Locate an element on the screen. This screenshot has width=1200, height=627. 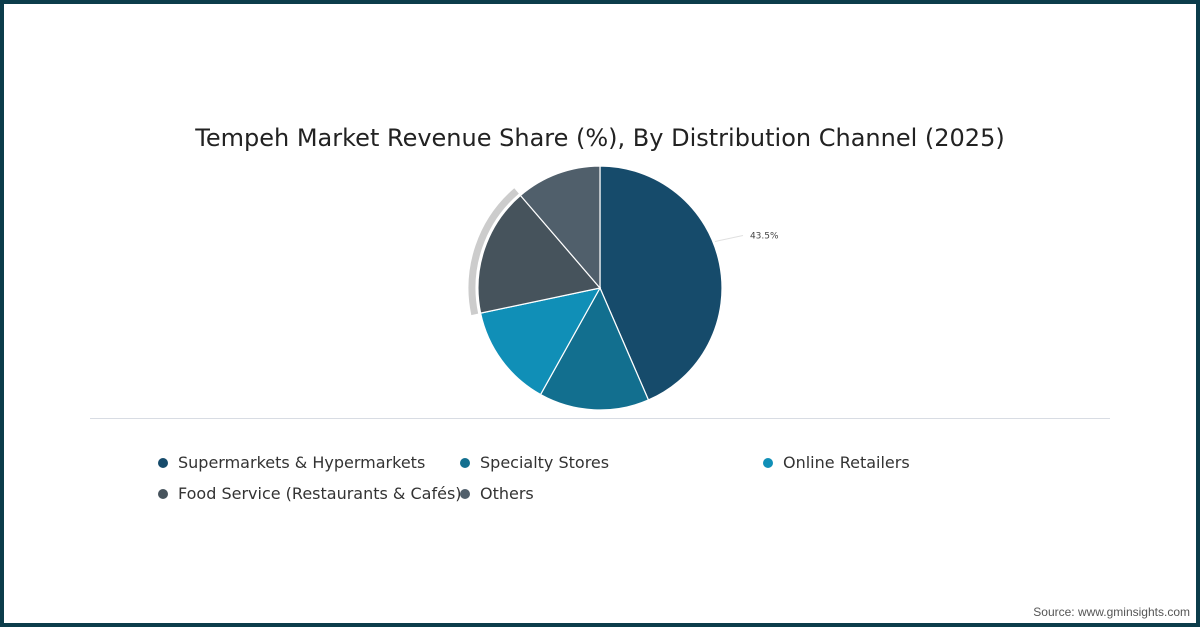
legend-item-specialty-stores: Specialty Stores is located at coordinates (534, 462).